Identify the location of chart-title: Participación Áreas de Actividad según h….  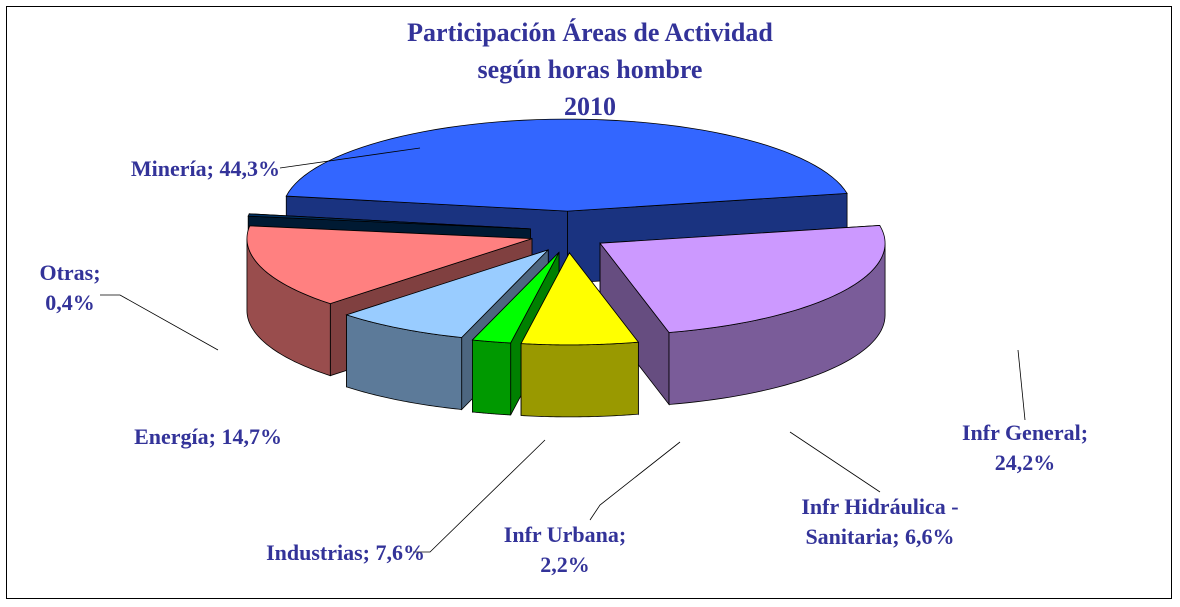
(590, 69).